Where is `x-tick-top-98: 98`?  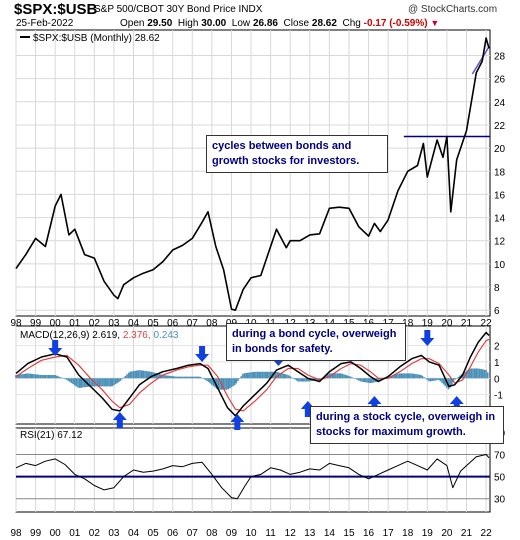 x-tick-top-98: 98 is located at coordinates (16, 323).